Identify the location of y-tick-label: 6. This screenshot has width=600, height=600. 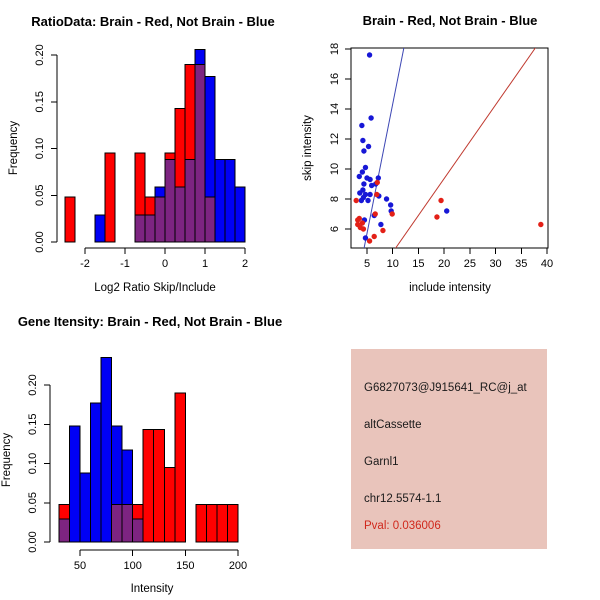
(335, 229).